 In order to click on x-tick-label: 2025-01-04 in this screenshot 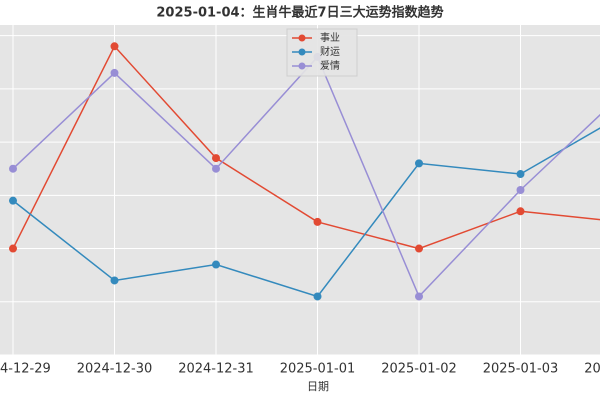, I will do `click(592, 369)`.